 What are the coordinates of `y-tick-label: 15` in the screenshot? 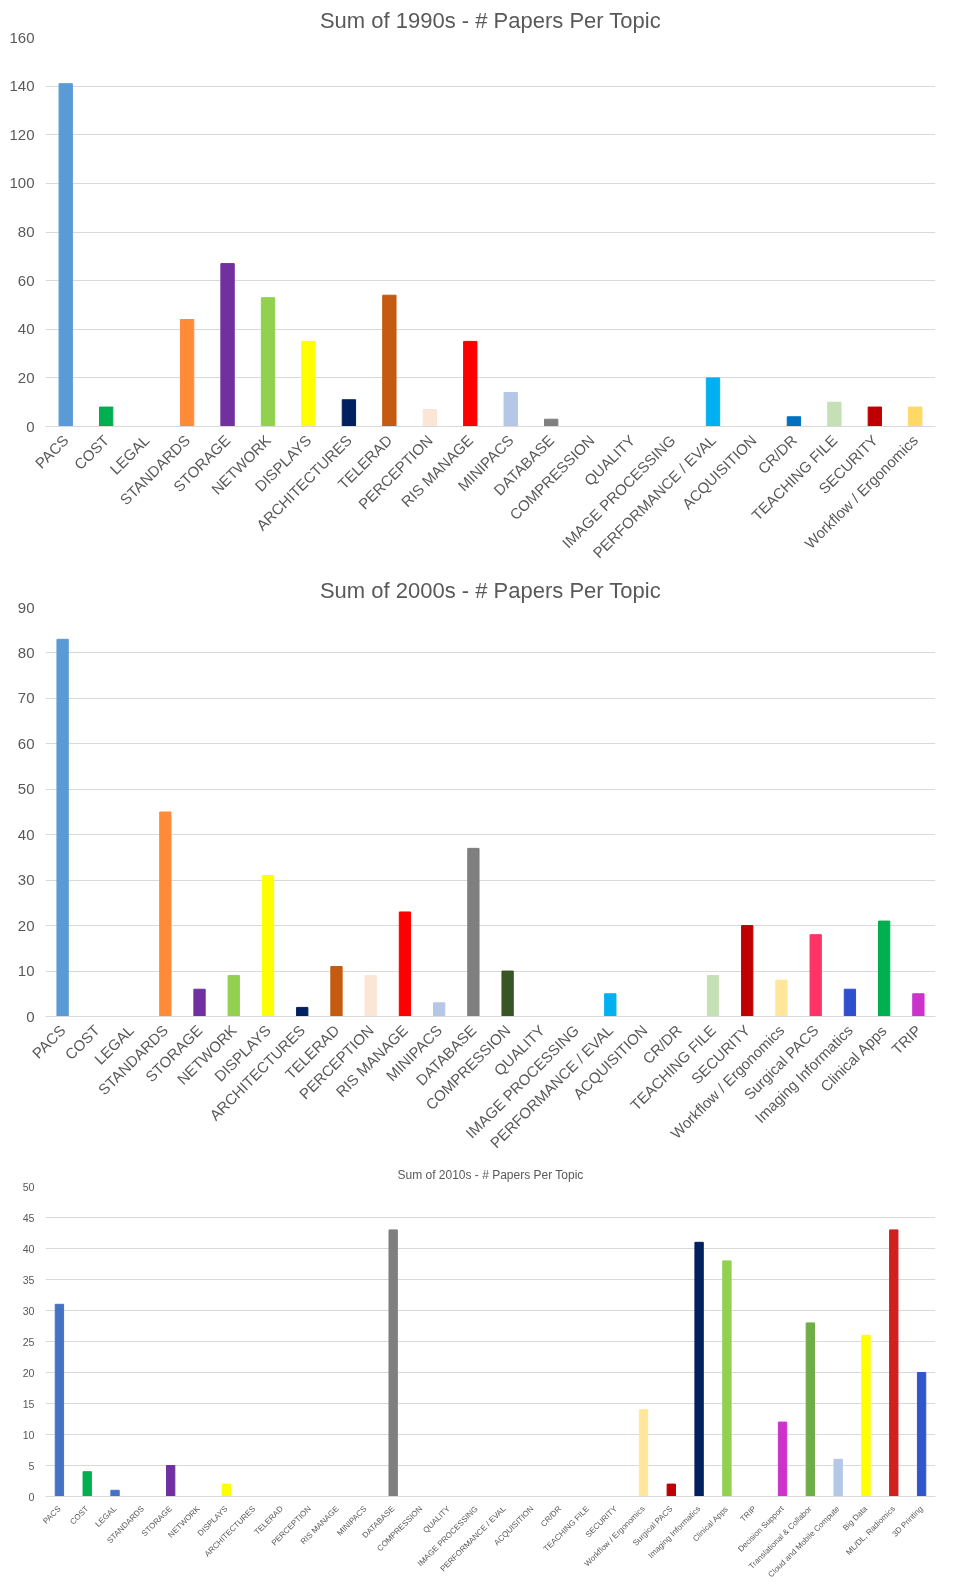 It's located at (28, 1403).